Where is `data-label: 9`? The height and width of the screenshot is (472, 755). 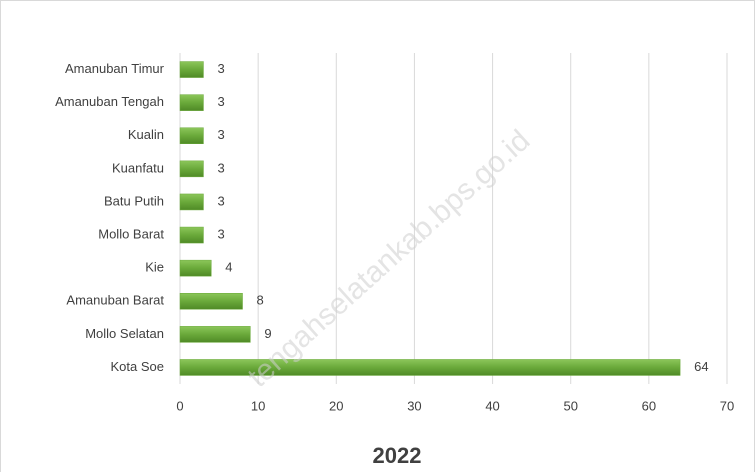
data-label: 9 is located at coordinates (267, 333).